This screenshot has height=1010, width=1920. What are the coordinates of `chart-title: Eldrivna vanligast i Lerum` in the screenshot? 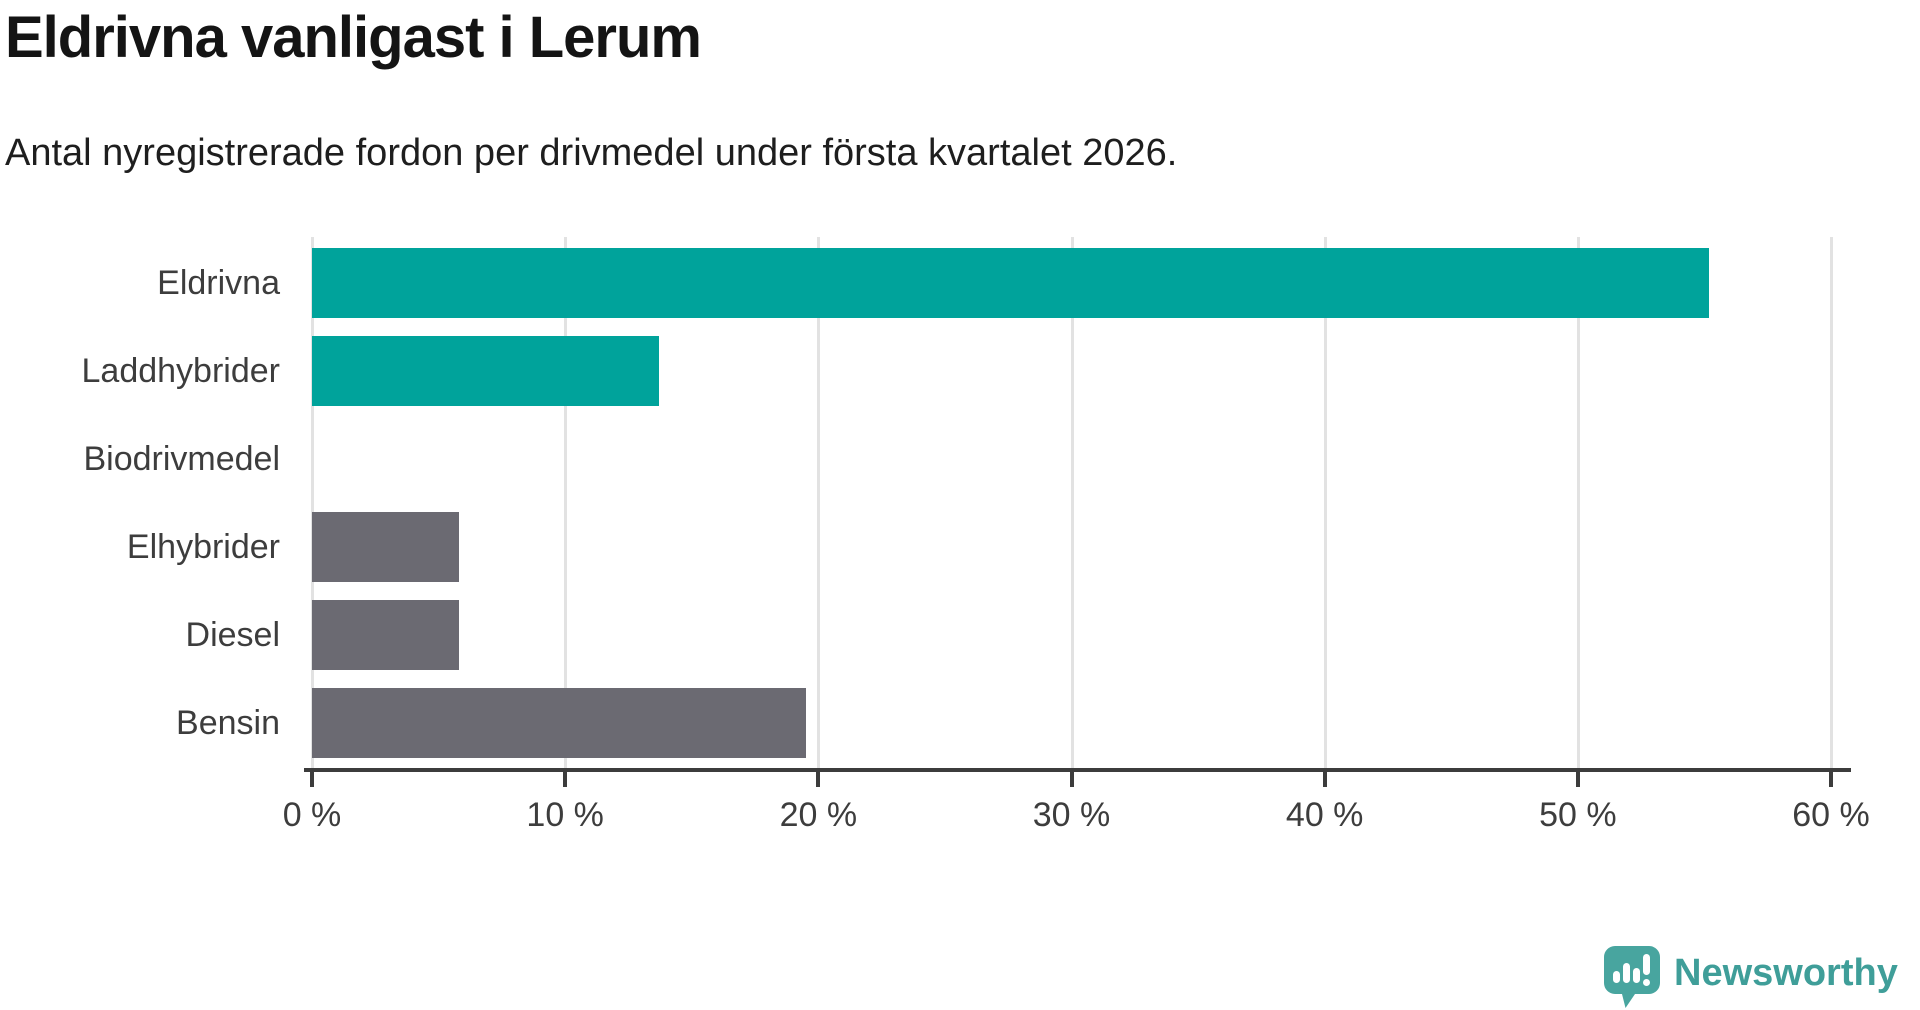 It's located at (353, 37).